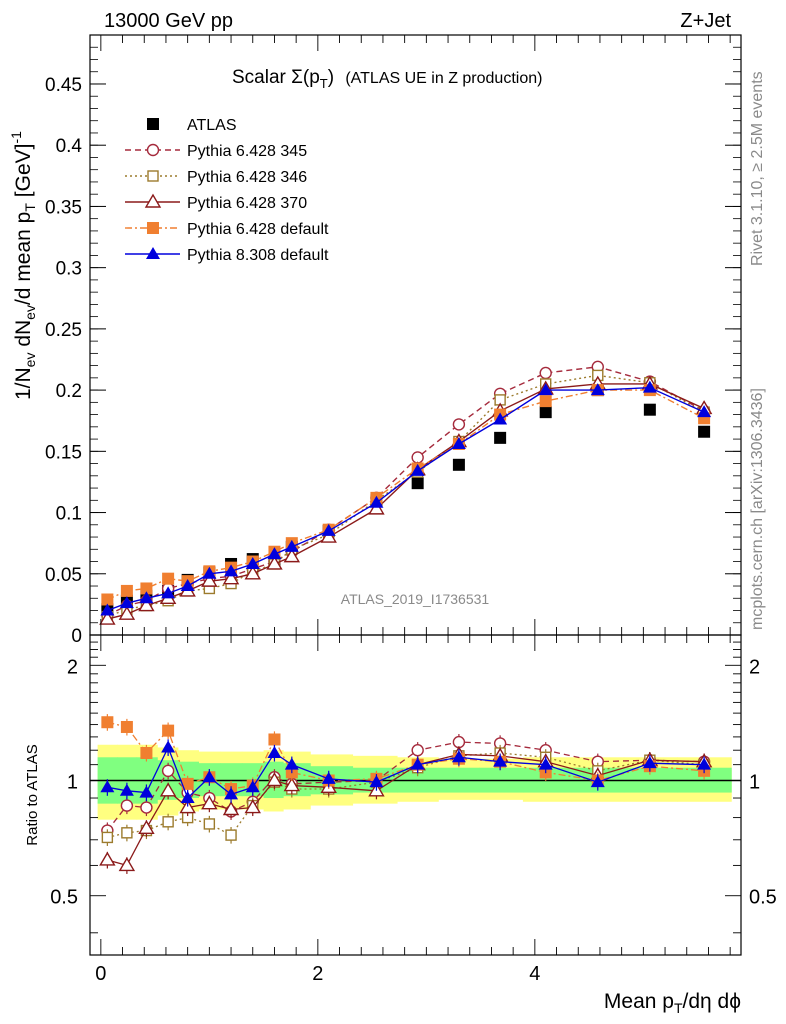 The width and height of the screenshot is (786, 1024). I want to click on main-y-tick-label: 0.4, so click(69, 146).